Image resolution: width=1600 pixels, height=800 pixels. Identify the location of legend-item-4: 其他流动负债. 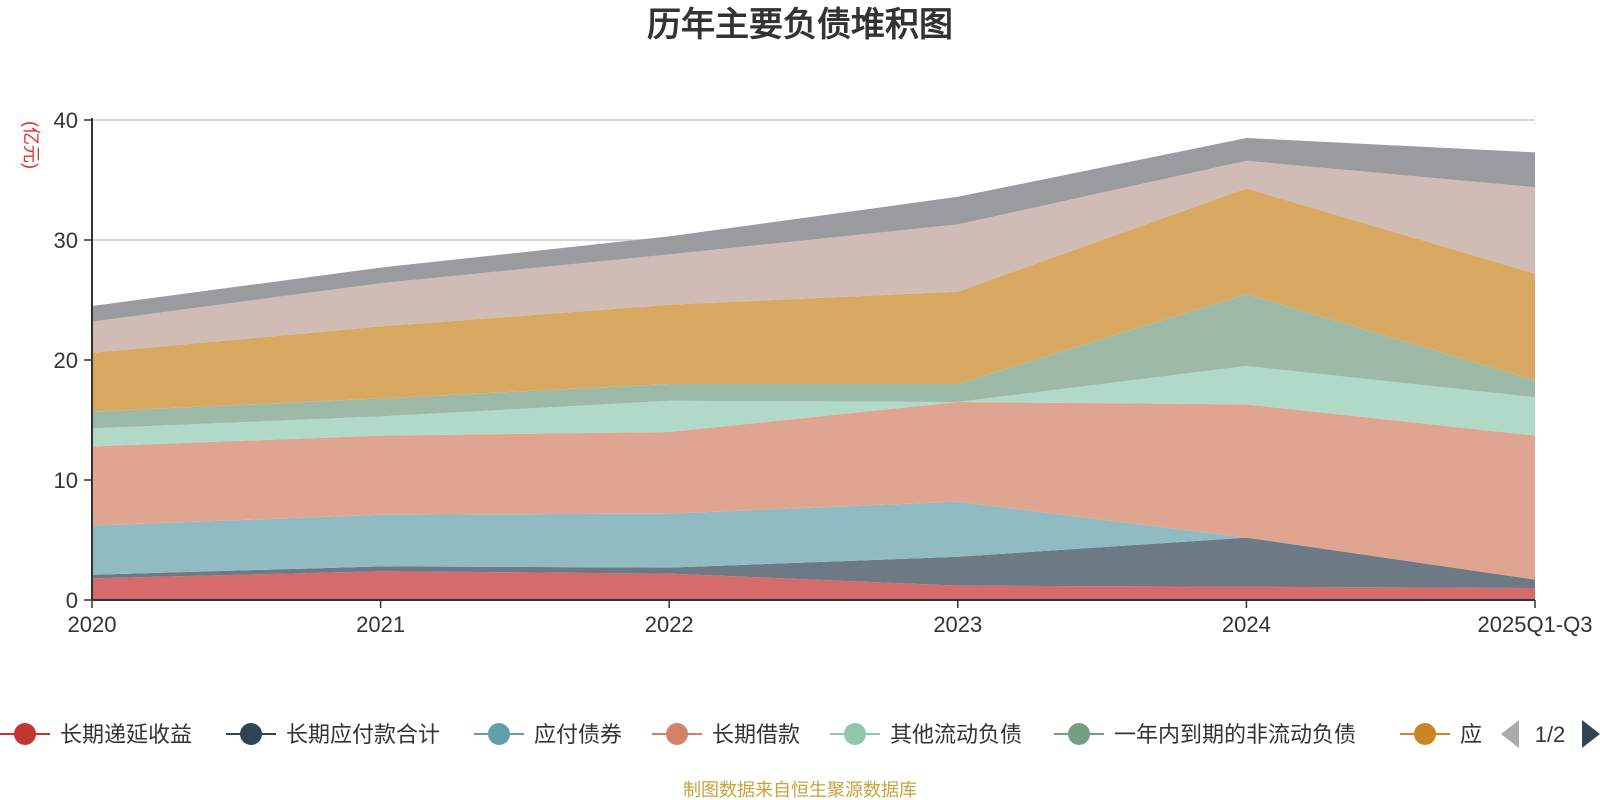
(926, 734).